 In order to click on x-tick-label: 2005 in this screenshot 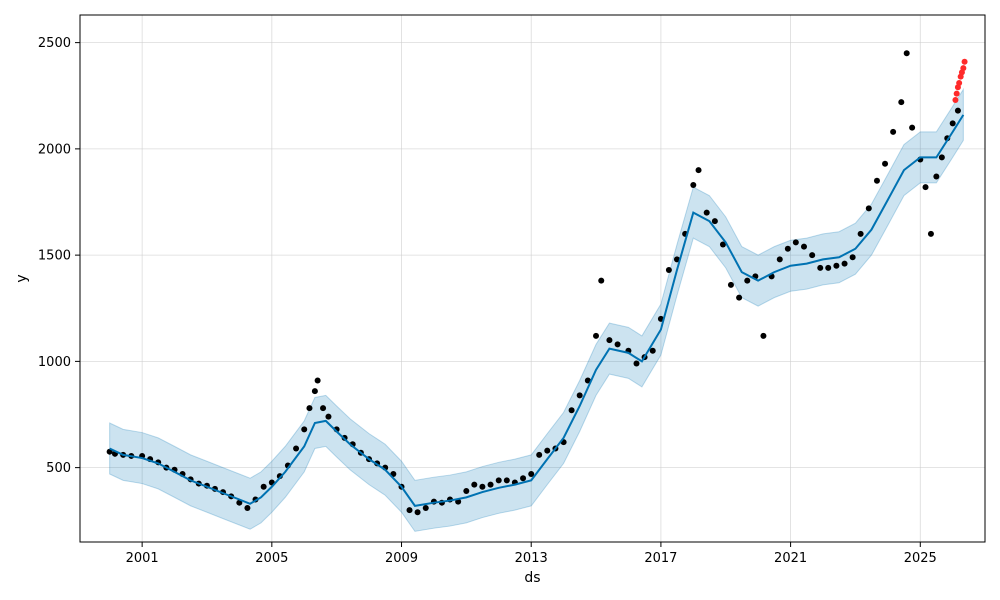, I will do `click(271, 558)`.